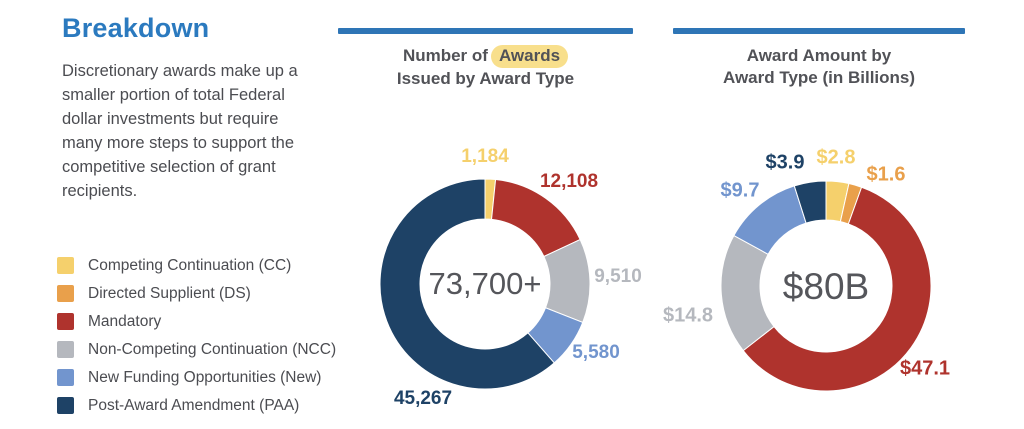 The image size is (1024, 429). Describe the element at coordinates (445, 55) in the screenshot. I see `chart-title-prefix: Number of` at that location.